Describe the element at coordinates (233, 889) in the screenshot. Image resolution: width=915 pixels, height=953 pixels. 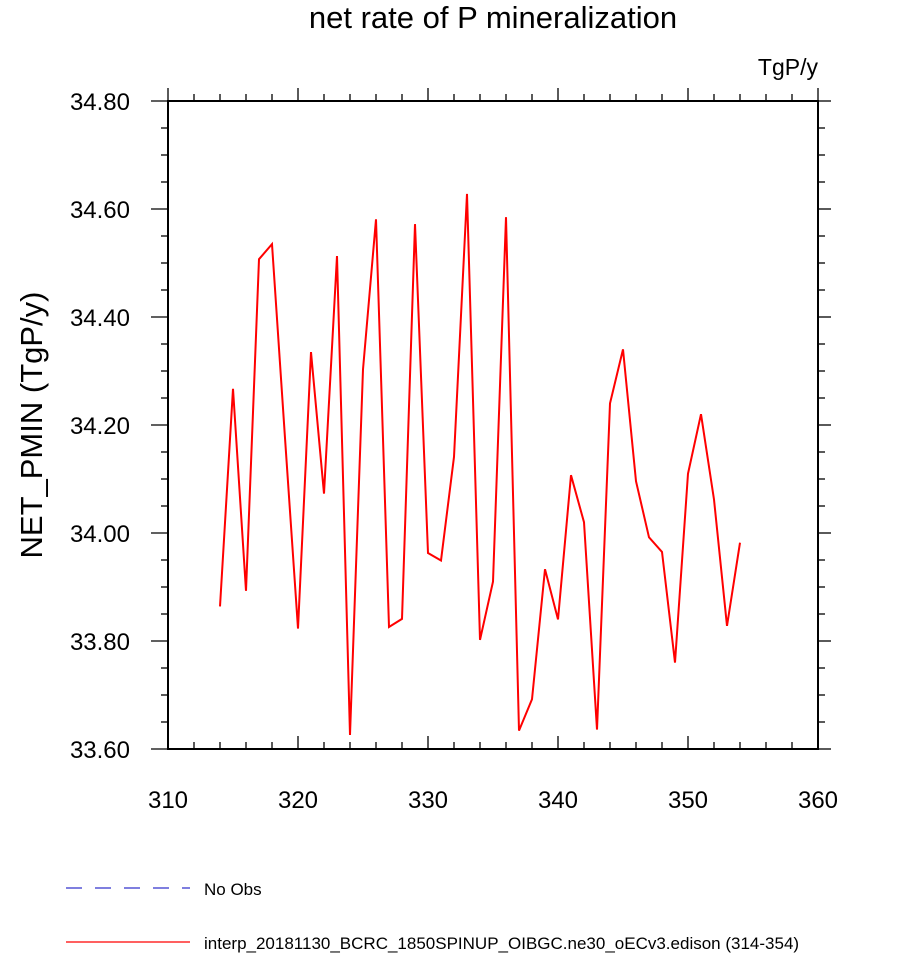
I see `legend-label-no-obs: No Obs` at that location.